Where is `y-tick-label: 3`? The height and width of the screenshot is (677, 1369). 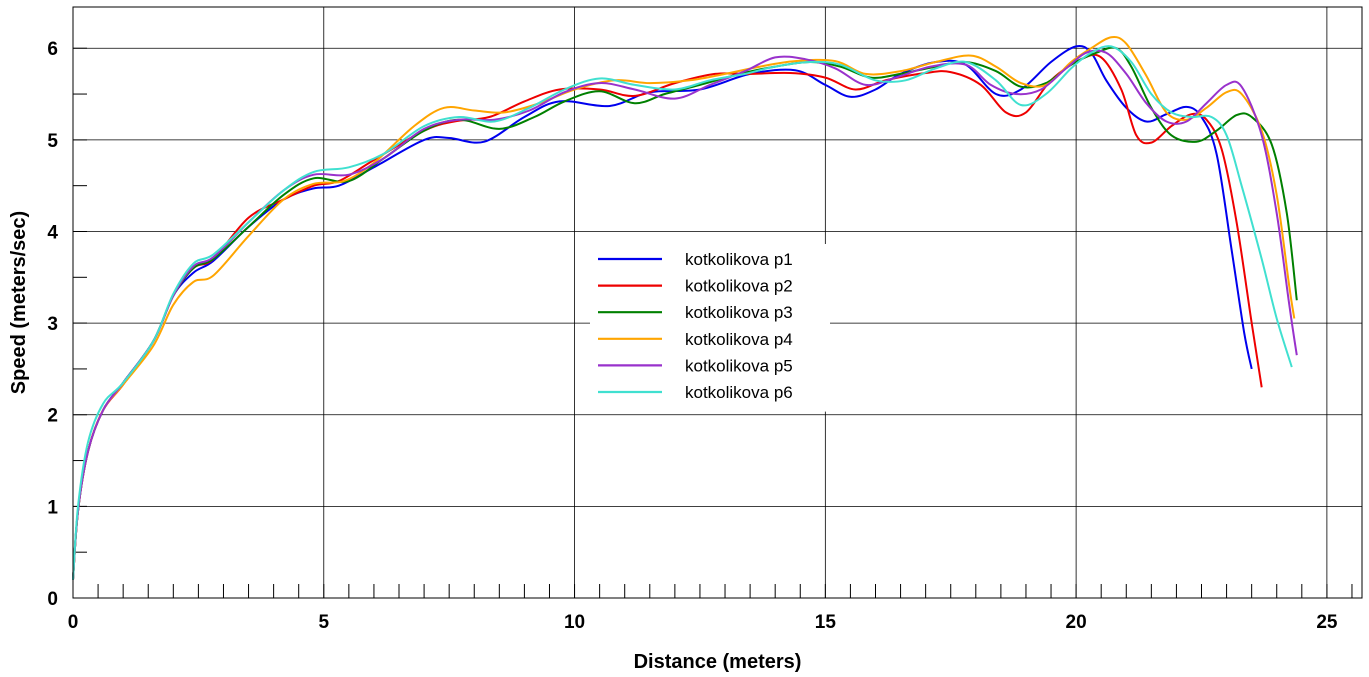
y-tick-label: 3 is located at coordinates (52, 324).